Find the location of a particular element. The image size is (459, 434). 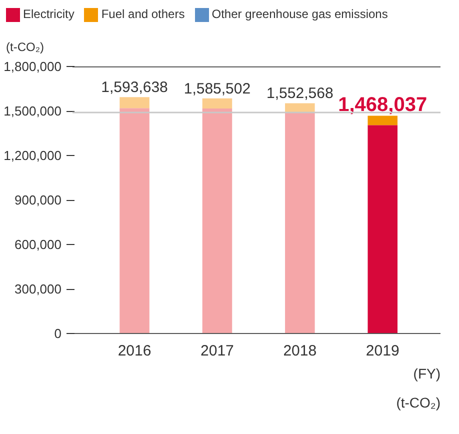

y-tick-label: 300,000 is located at coordinates (38, 289).